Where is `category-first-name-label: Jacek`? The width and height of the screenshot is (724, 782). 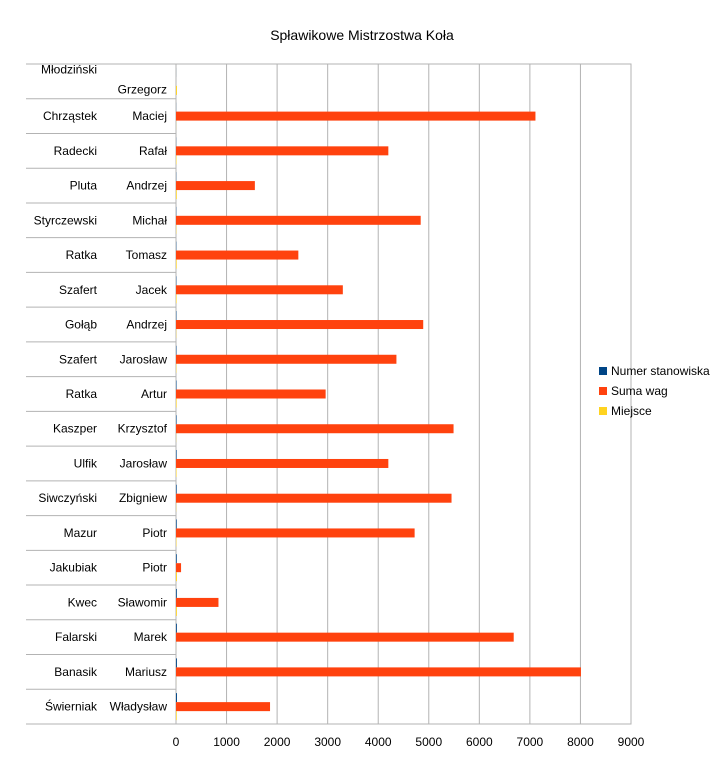 category-first-name-label: Jacek is located at coordinates (152, 290).